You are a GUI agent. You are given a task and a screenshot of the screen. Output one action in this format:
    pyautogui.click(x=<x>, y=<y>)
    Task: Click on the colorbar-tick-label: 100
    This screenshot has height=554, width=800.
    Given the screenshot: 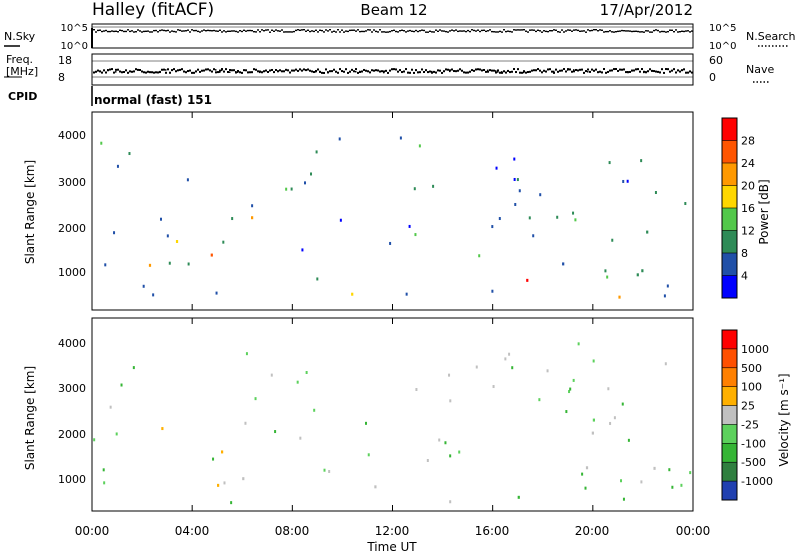 What is the action you would take?
    pyautogui.click(x=751, y=387)
    